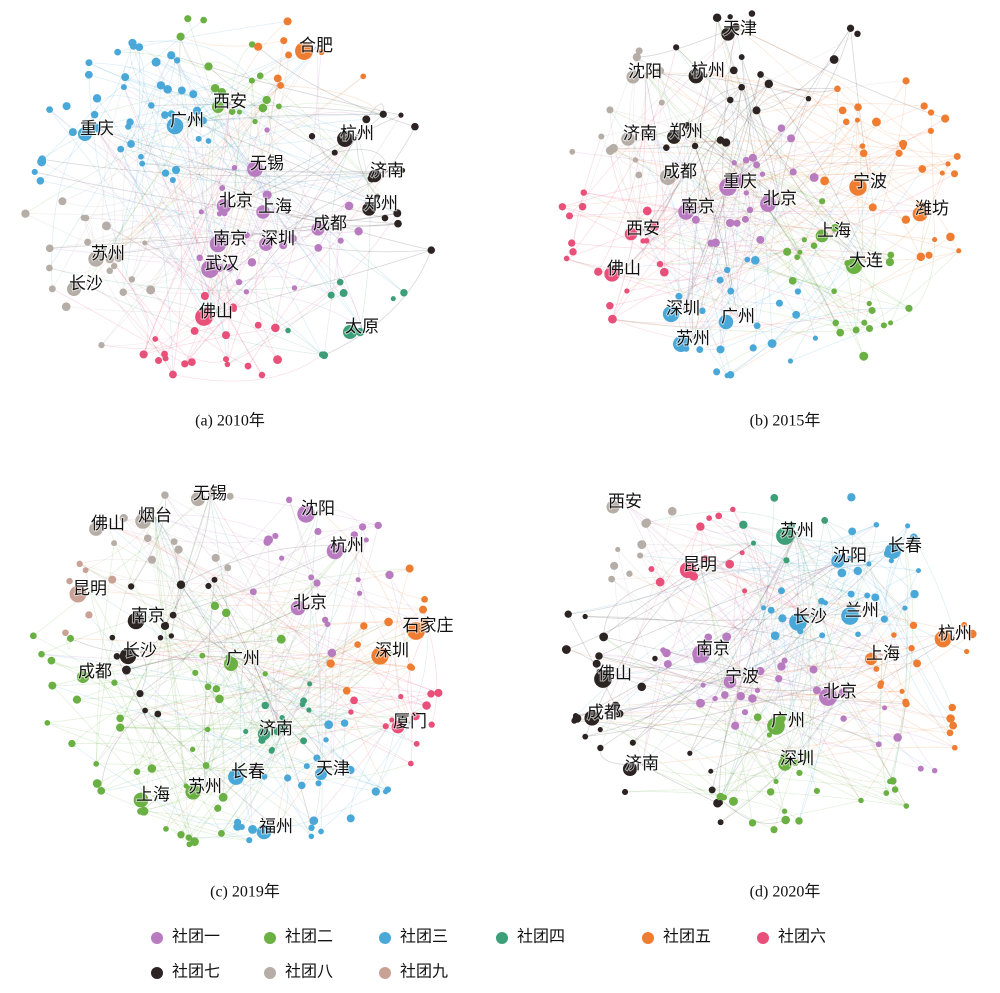  I want to click on city-label: 合肥, so click(316, 45).